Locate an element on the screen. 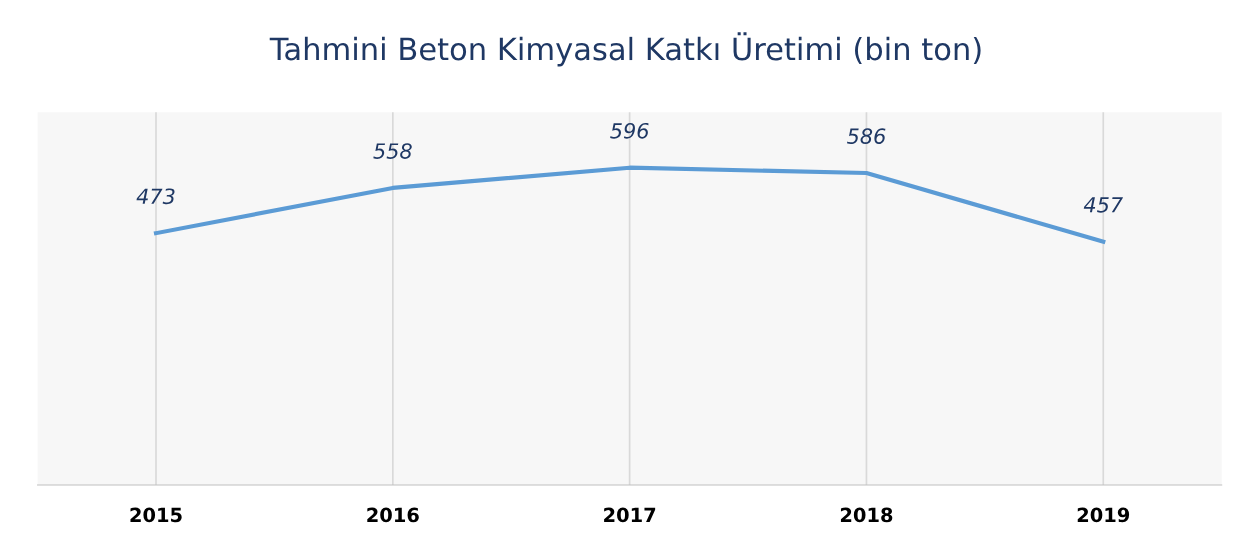  data-label: 473 is located at coordinates (155, 196).